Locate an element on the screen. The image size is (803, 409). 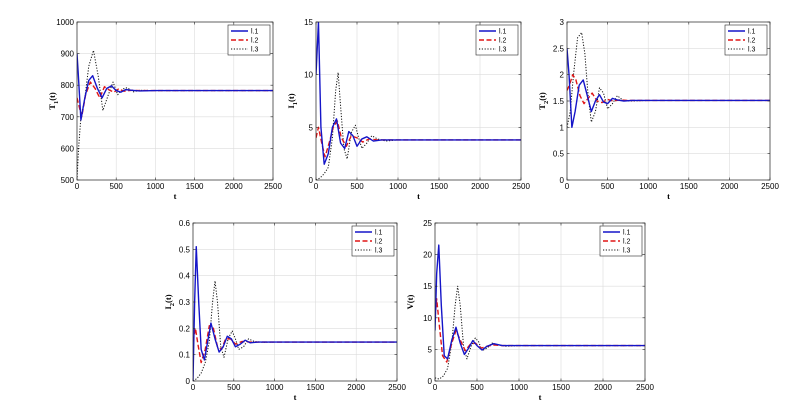
y-tick-label: 25 is located at coordinates (427, 223).